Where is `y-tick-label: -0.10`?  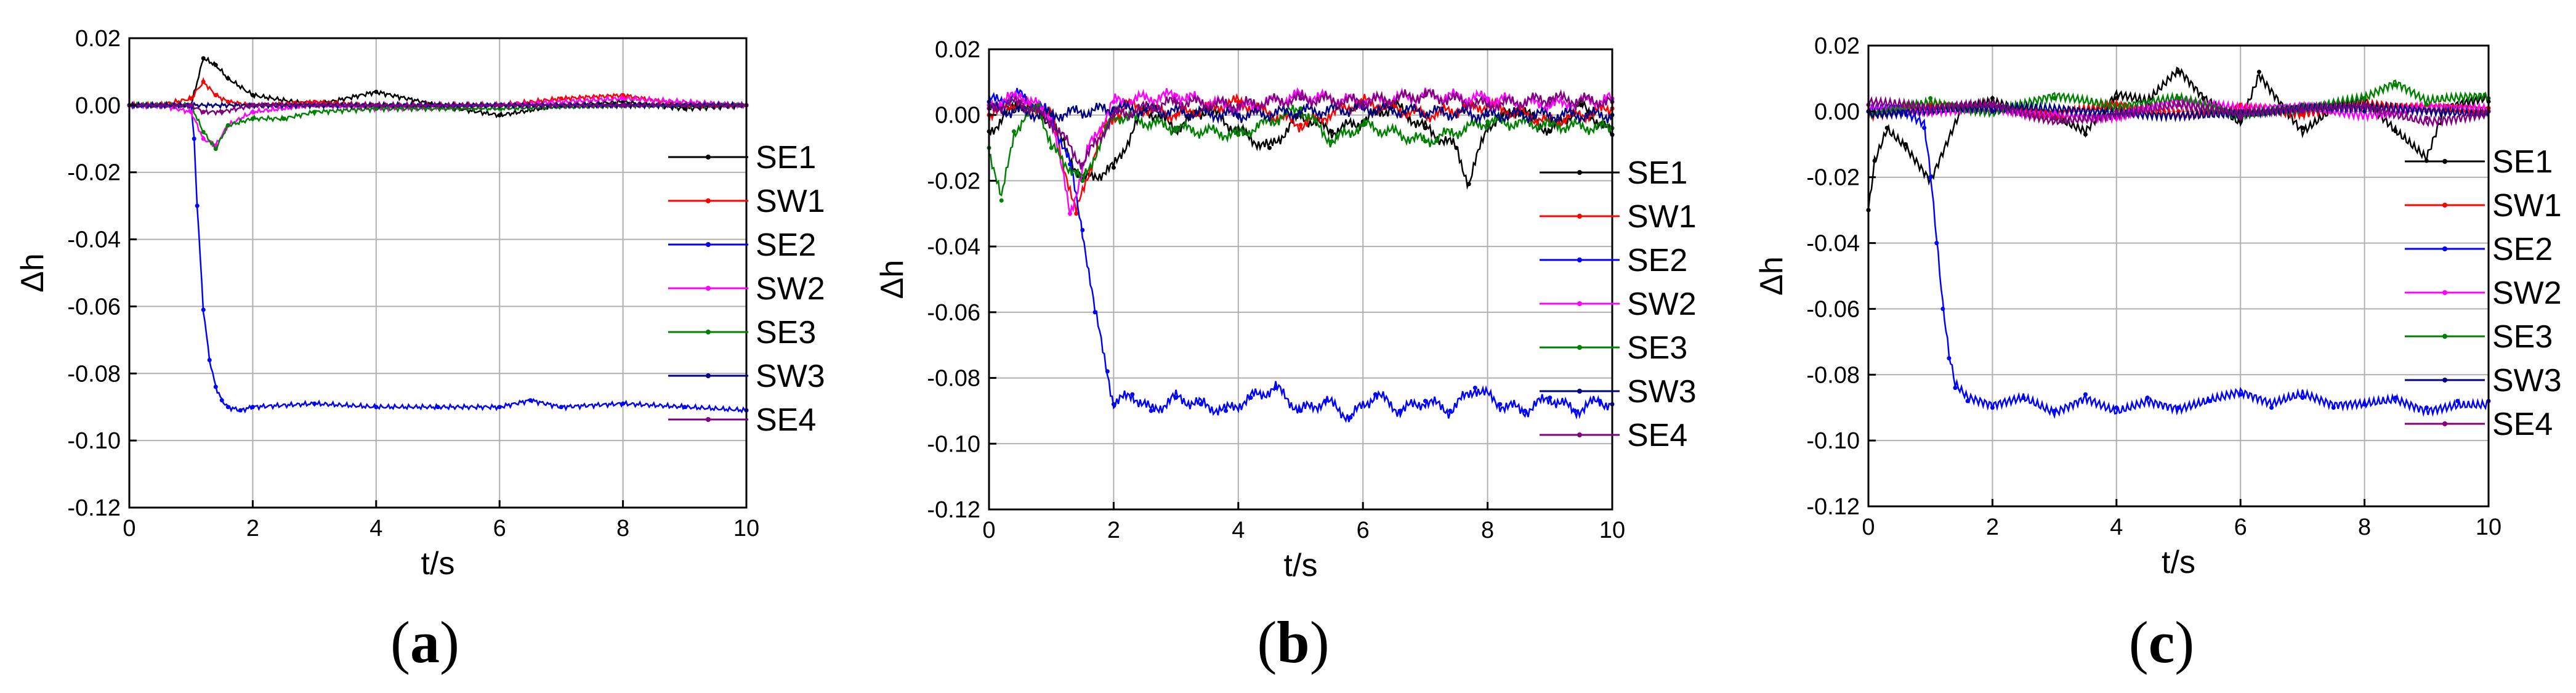 y-tick-label: -0.10 is located at coordinates (953, 444).